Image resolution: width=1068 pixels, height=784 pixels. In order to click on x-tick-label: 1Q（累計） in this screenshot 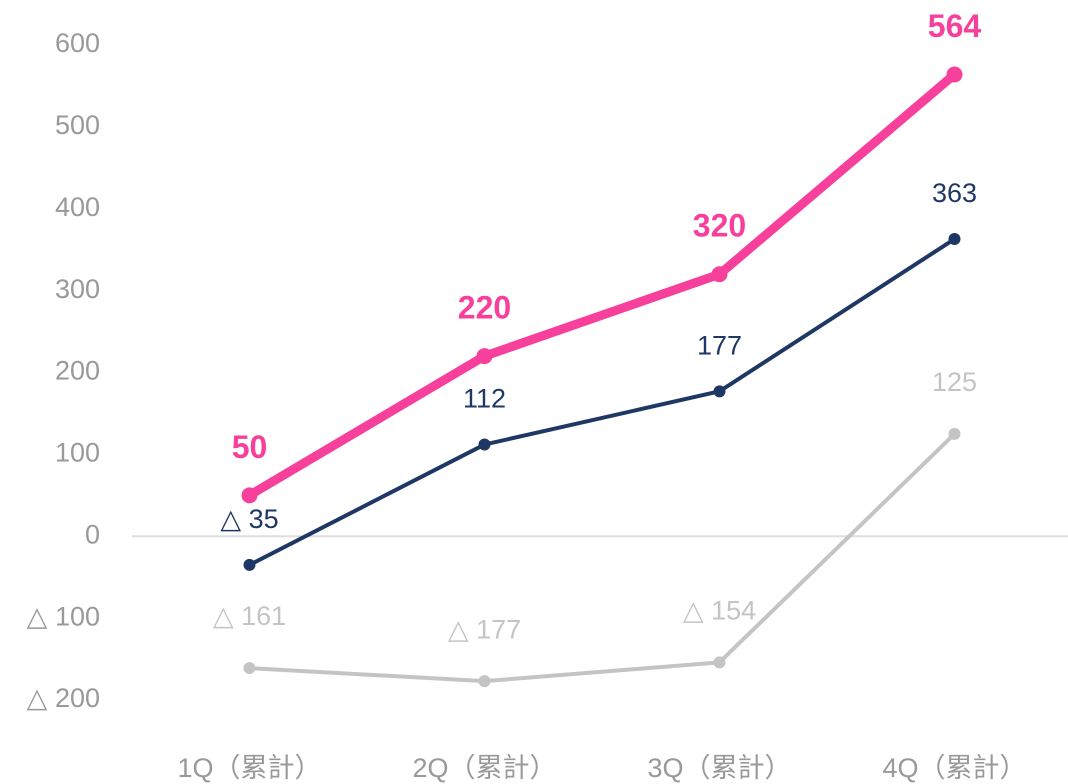, I will do `click(249, 768)`.